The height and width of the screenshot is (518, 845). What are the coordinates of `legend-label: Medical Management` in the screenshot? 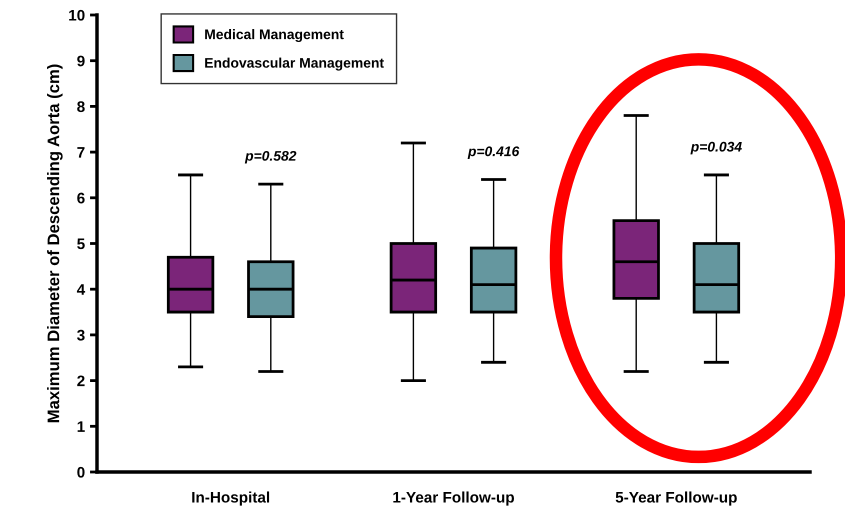 It's located at (274, 35).